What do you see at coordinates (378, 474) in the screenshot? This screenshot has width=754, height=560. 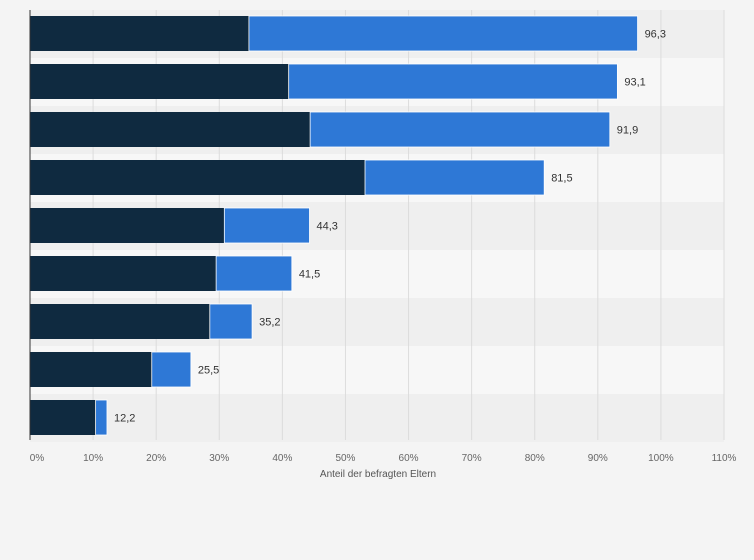 I see `x-axis-title: Anteil der befragten Eltern` at bounding box center [378, 474].